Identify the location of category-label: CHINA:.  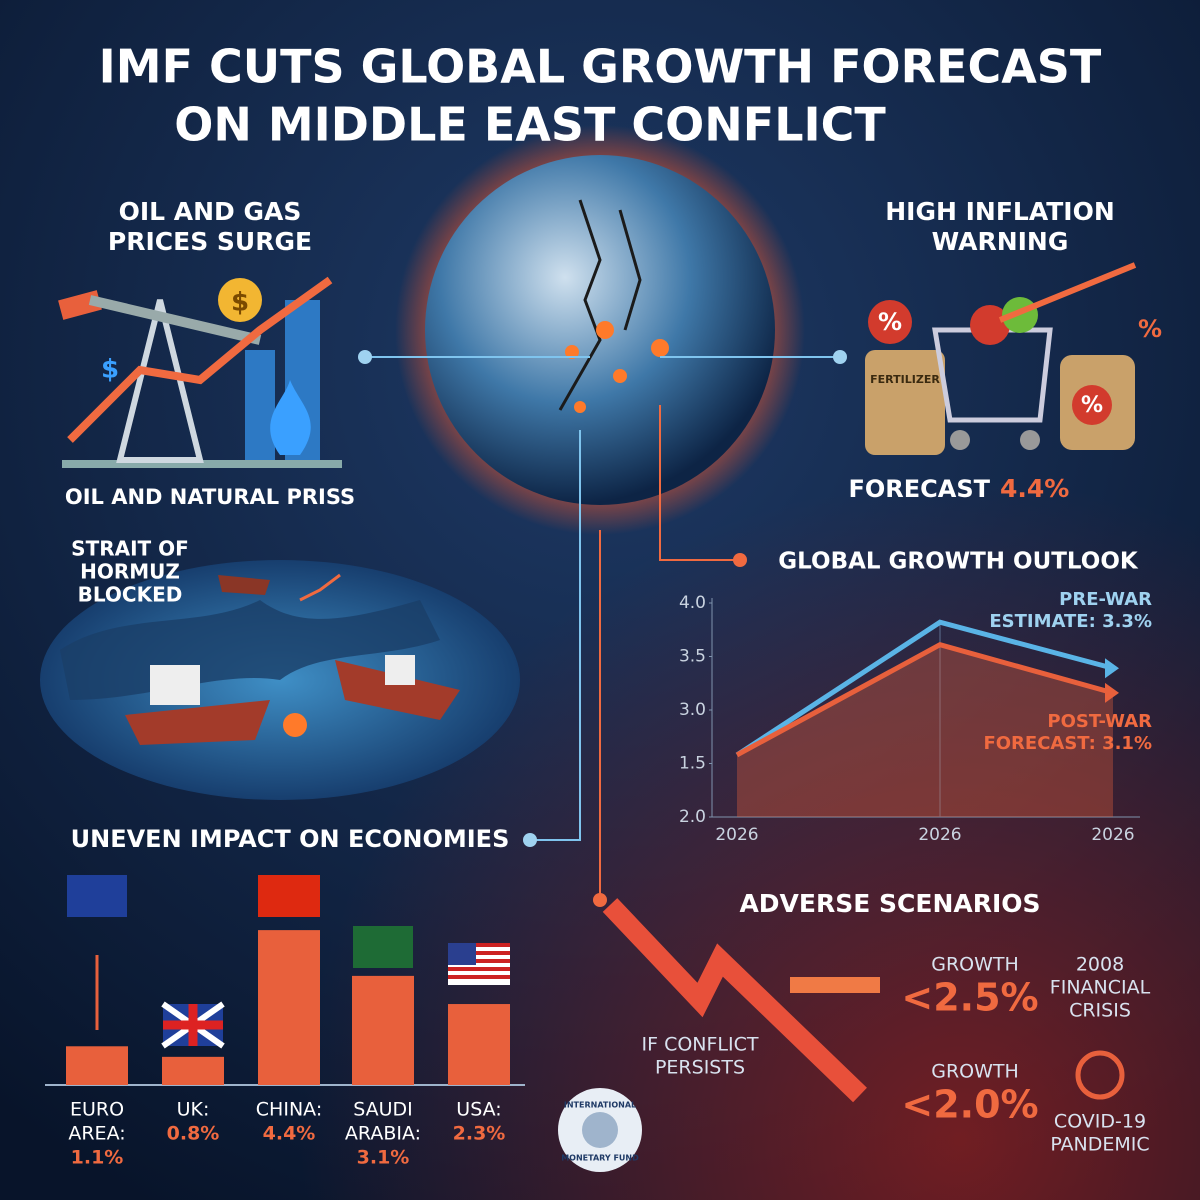
(289, 1110).